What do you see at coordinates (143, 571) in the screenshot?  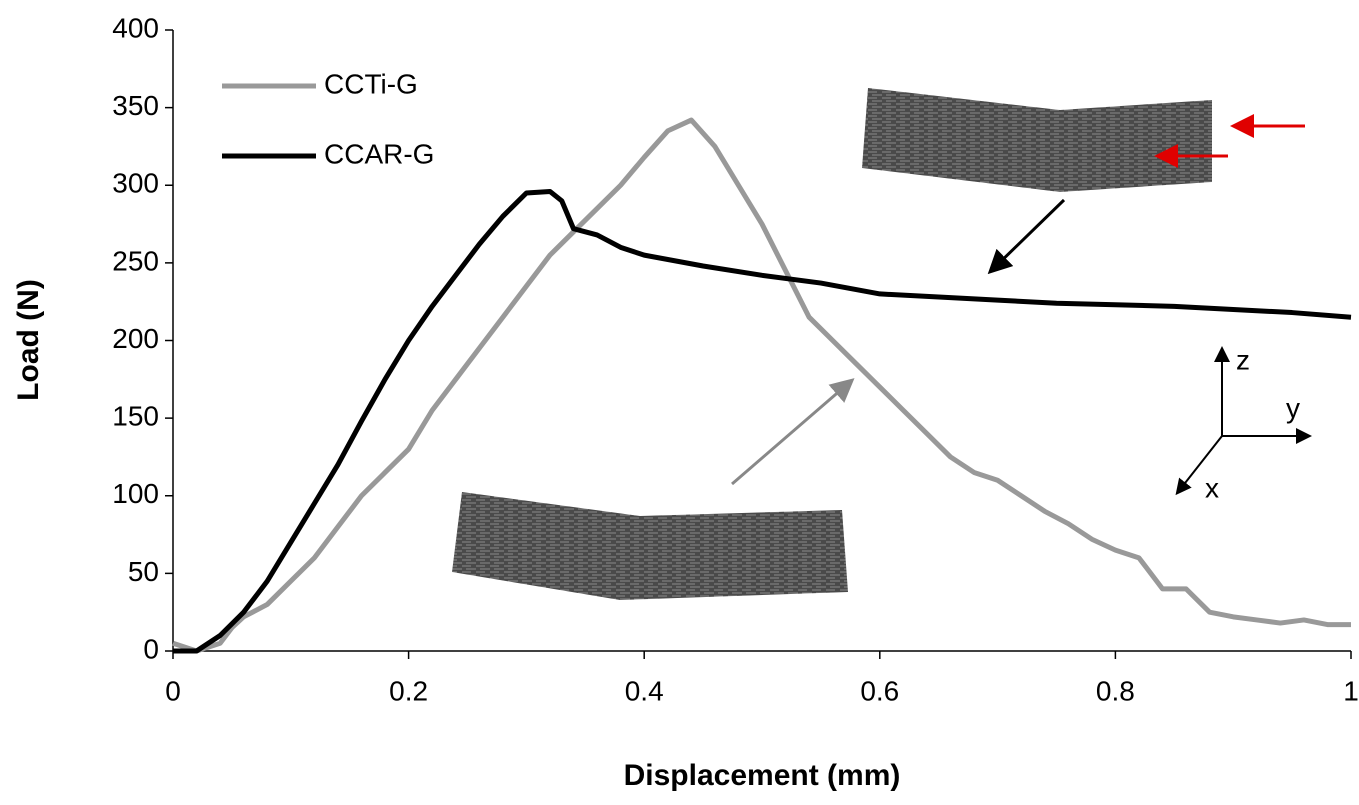 I see `y-tick-label: 50` at bounding box center [143, 571].